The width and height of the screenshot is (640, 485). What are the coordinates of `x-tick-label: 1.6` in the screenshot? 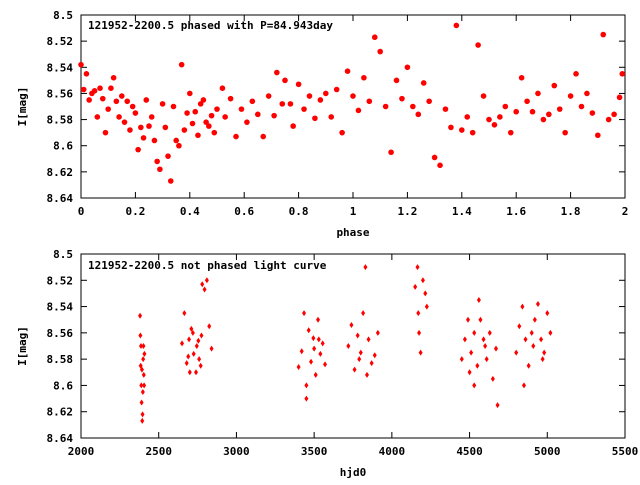 It's located at (516, 211).